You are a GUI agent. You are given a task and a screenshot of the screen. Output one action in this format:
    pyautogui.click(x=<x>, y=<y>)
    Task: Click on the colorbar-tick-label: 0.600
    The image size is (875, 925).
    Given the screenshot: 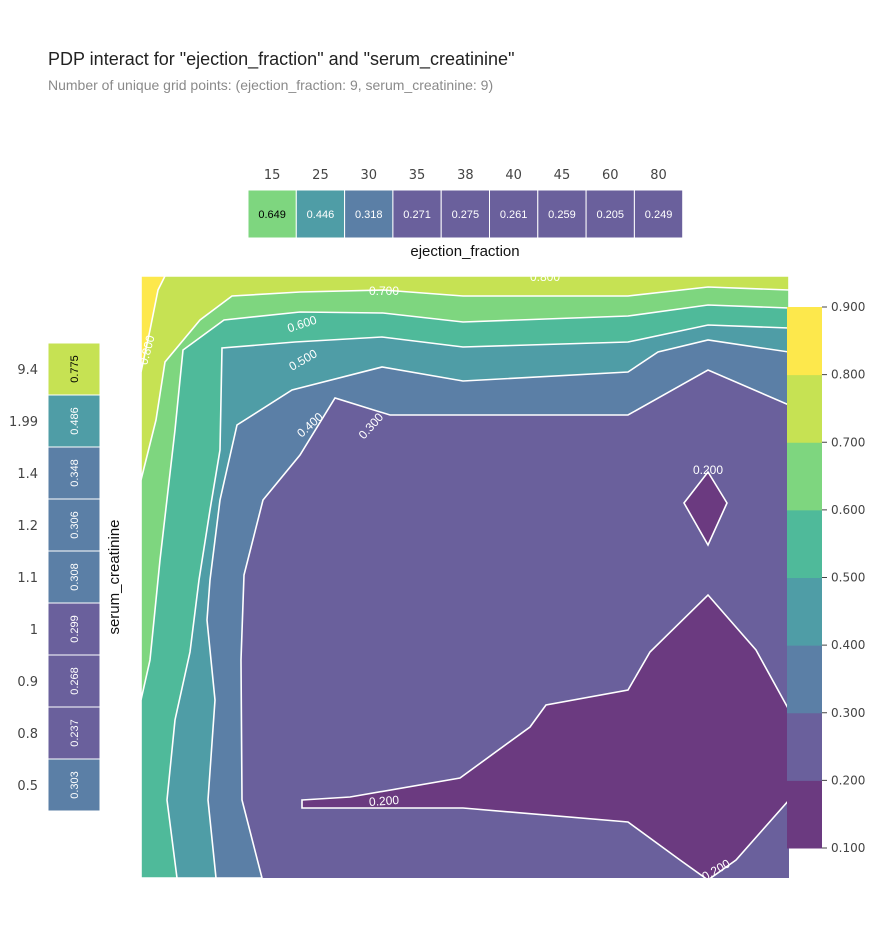 What is the action you would take?
    pyautogui.click(x=848, y=510)
    